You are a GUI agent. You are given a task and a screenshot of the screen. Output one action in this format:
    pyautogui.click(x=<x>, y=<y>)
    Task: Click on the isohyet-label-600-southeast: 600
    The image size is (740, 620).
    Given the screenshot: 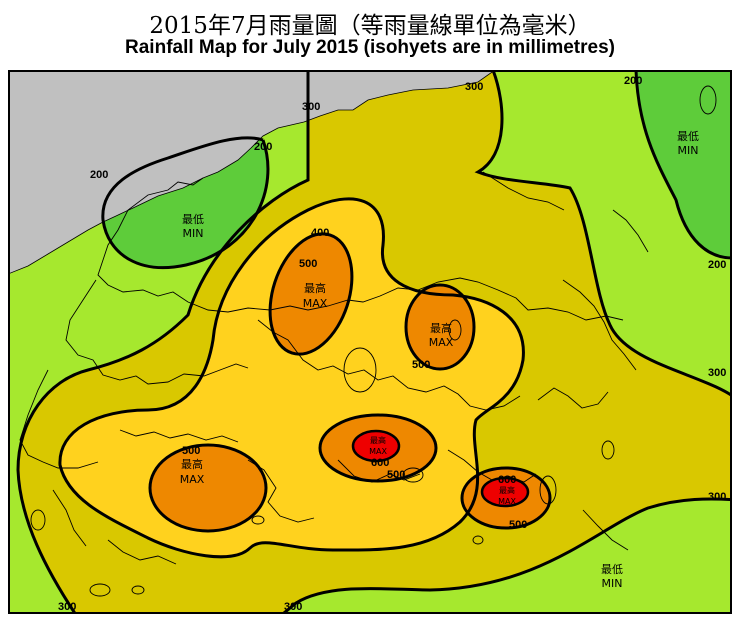 What is the action you would take?
    pyautogui.click(x=507, y=480)
    